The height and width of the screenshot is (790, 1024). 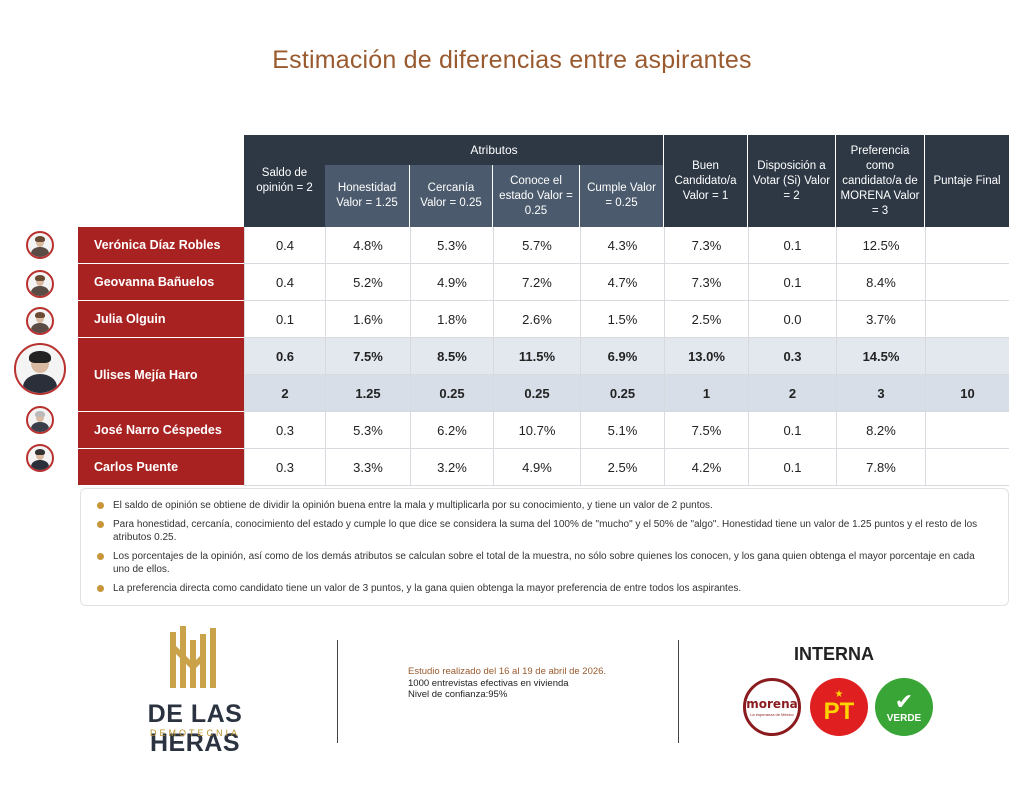 I want to click on cell-disposicion: 2, so click(x=792, y=393).